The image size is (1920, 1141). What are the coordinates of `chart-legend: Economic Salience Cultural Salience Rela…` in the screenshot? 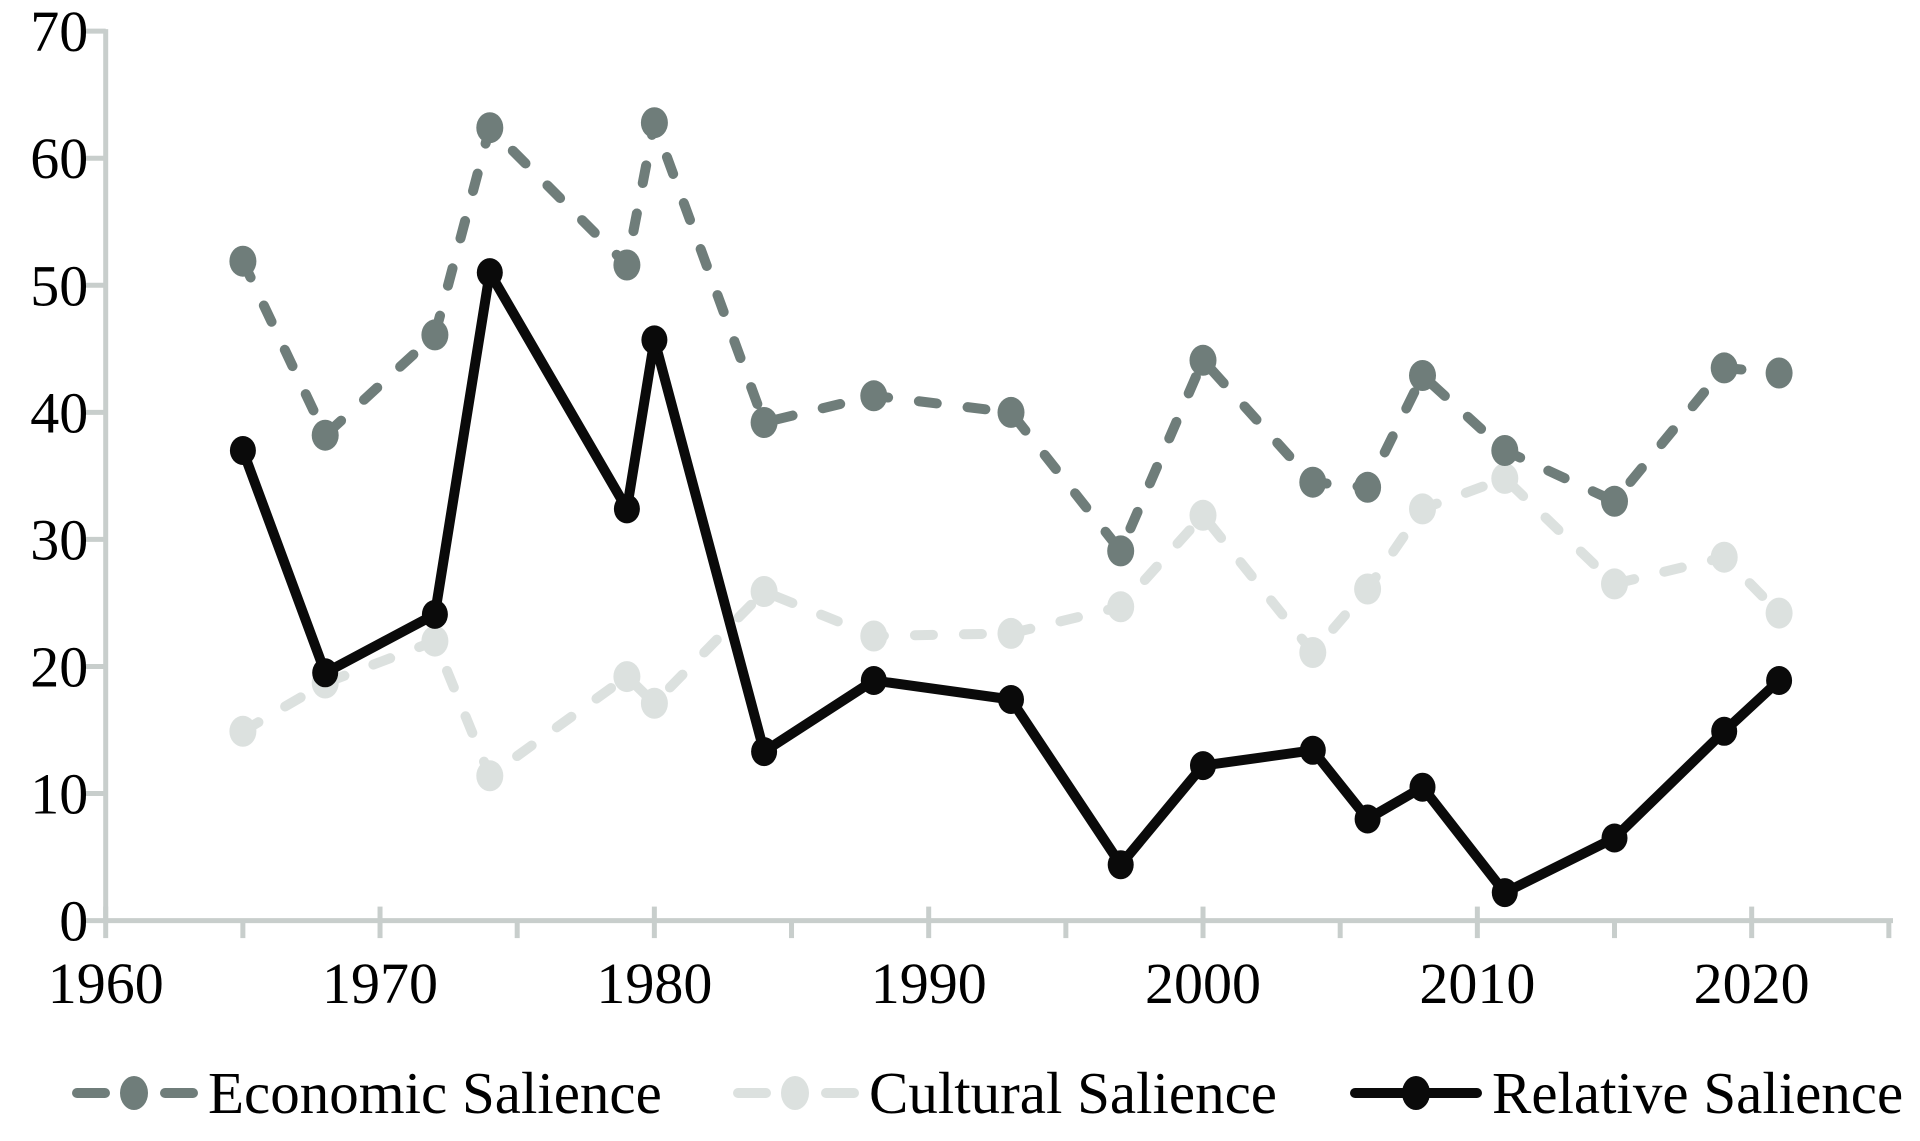 It's located at (960, 1093).